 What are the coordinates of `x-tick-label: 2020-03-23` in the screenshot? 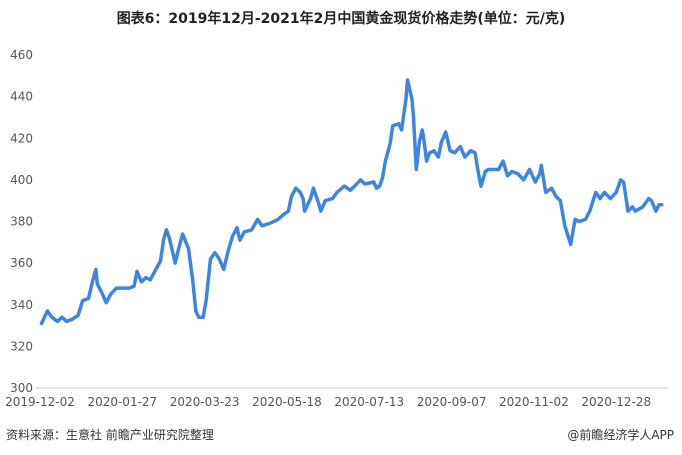 It's located at (205, 402).